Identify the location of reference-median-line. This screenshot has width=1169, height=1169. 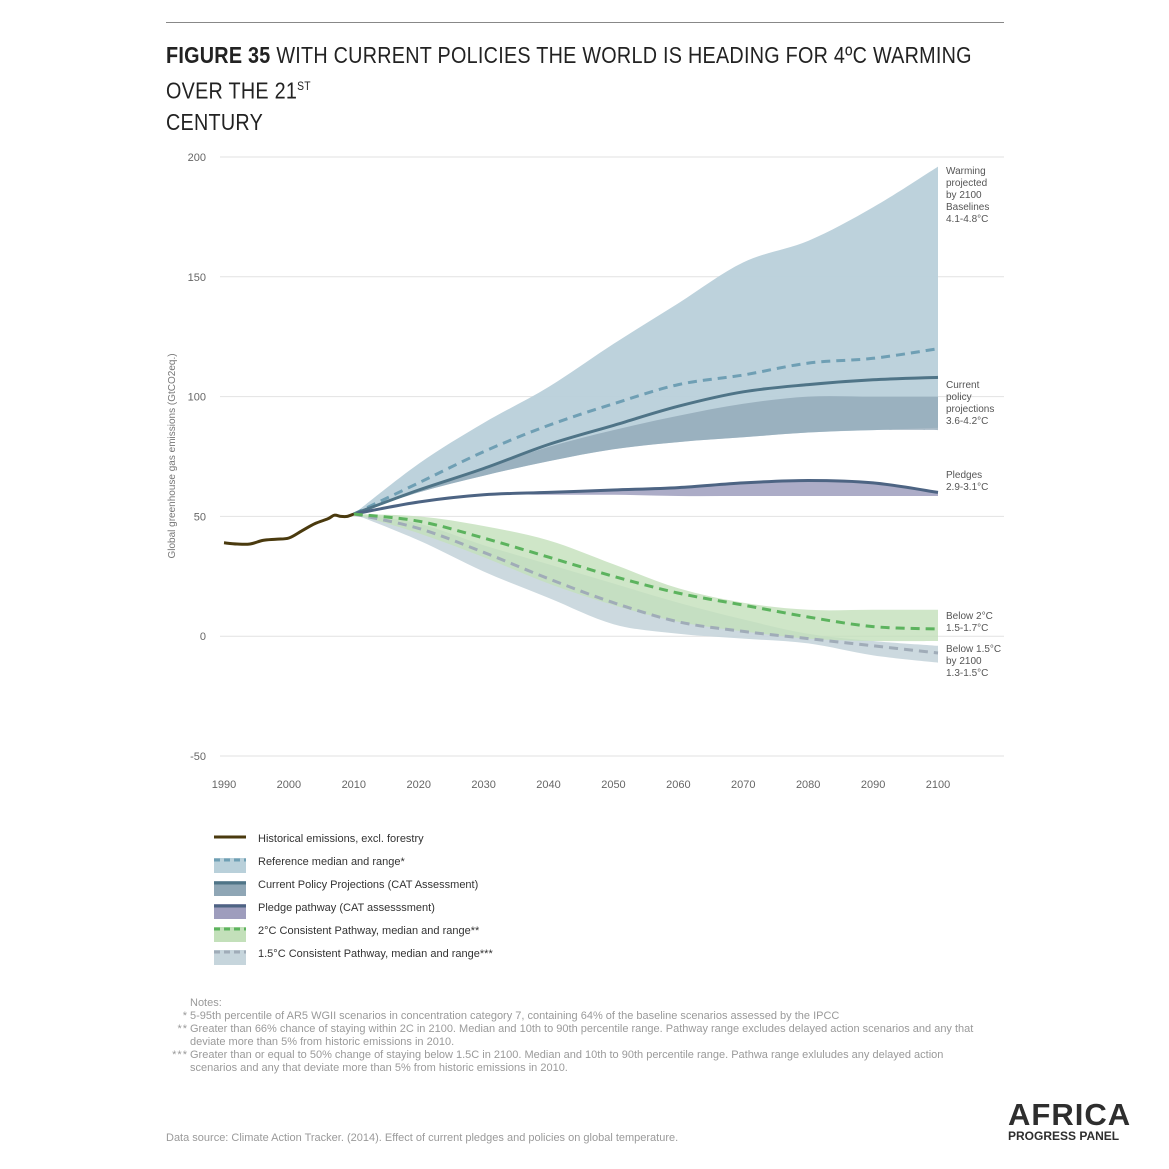
(646, 431).